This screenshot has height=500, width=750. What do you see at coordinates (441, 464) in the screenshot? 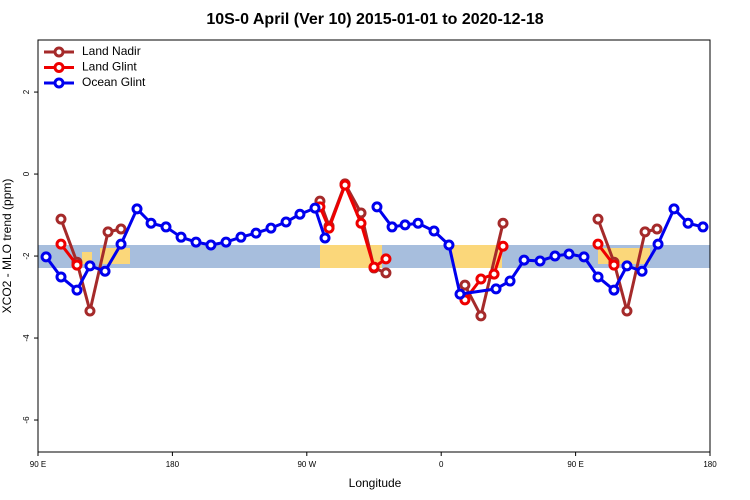
I see `x-tick-label: 0` at bounding box center [441, 464].